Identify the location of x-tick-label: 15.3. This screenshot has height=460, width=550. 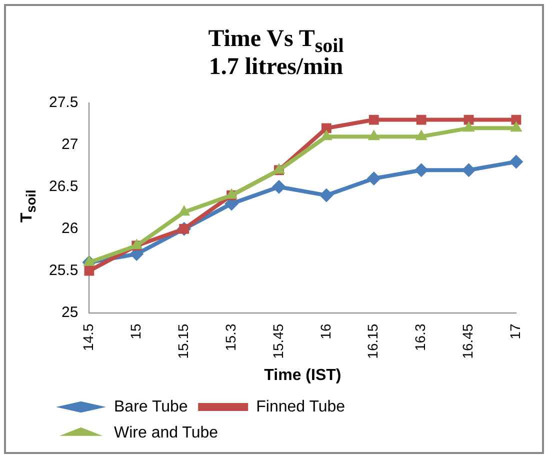
(230, 338).